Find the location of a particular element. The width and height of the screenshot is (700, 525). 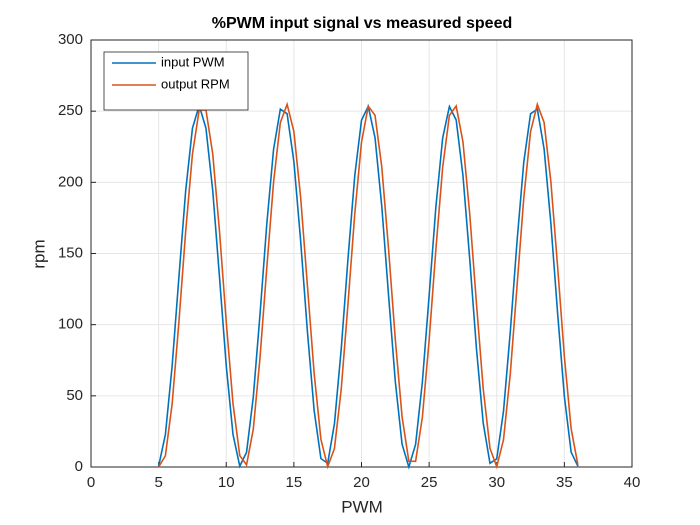

legend-box is located at coordinates (176, 81).